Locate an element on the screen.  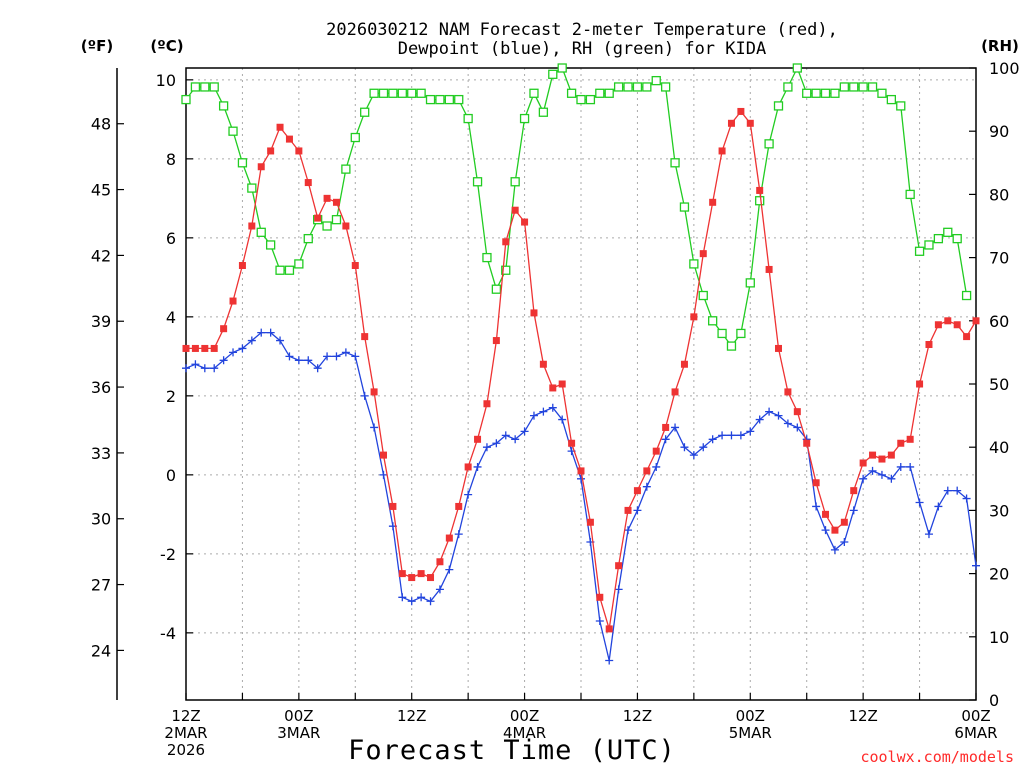
celsius-tick-label: 2 is located at coordinates (171, 396).